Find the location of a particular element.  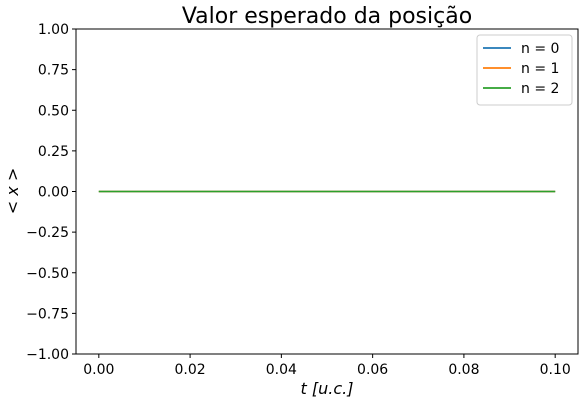

y-tick-label: 0.00 is located at coordinates (53, 193).